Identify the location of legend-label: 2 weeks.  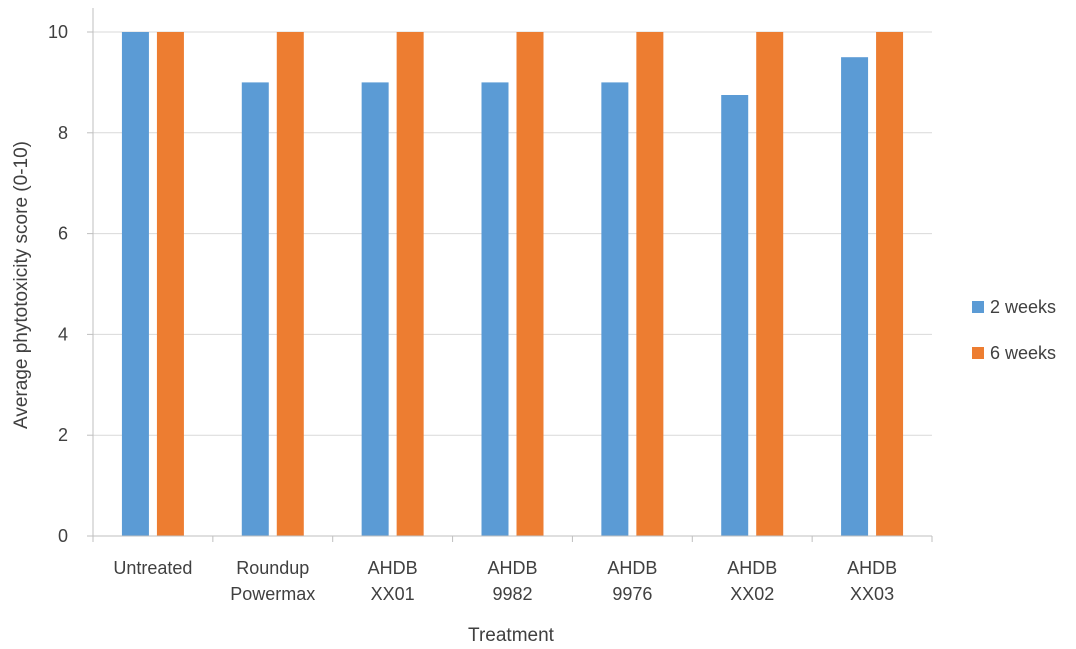
(1023, 307).